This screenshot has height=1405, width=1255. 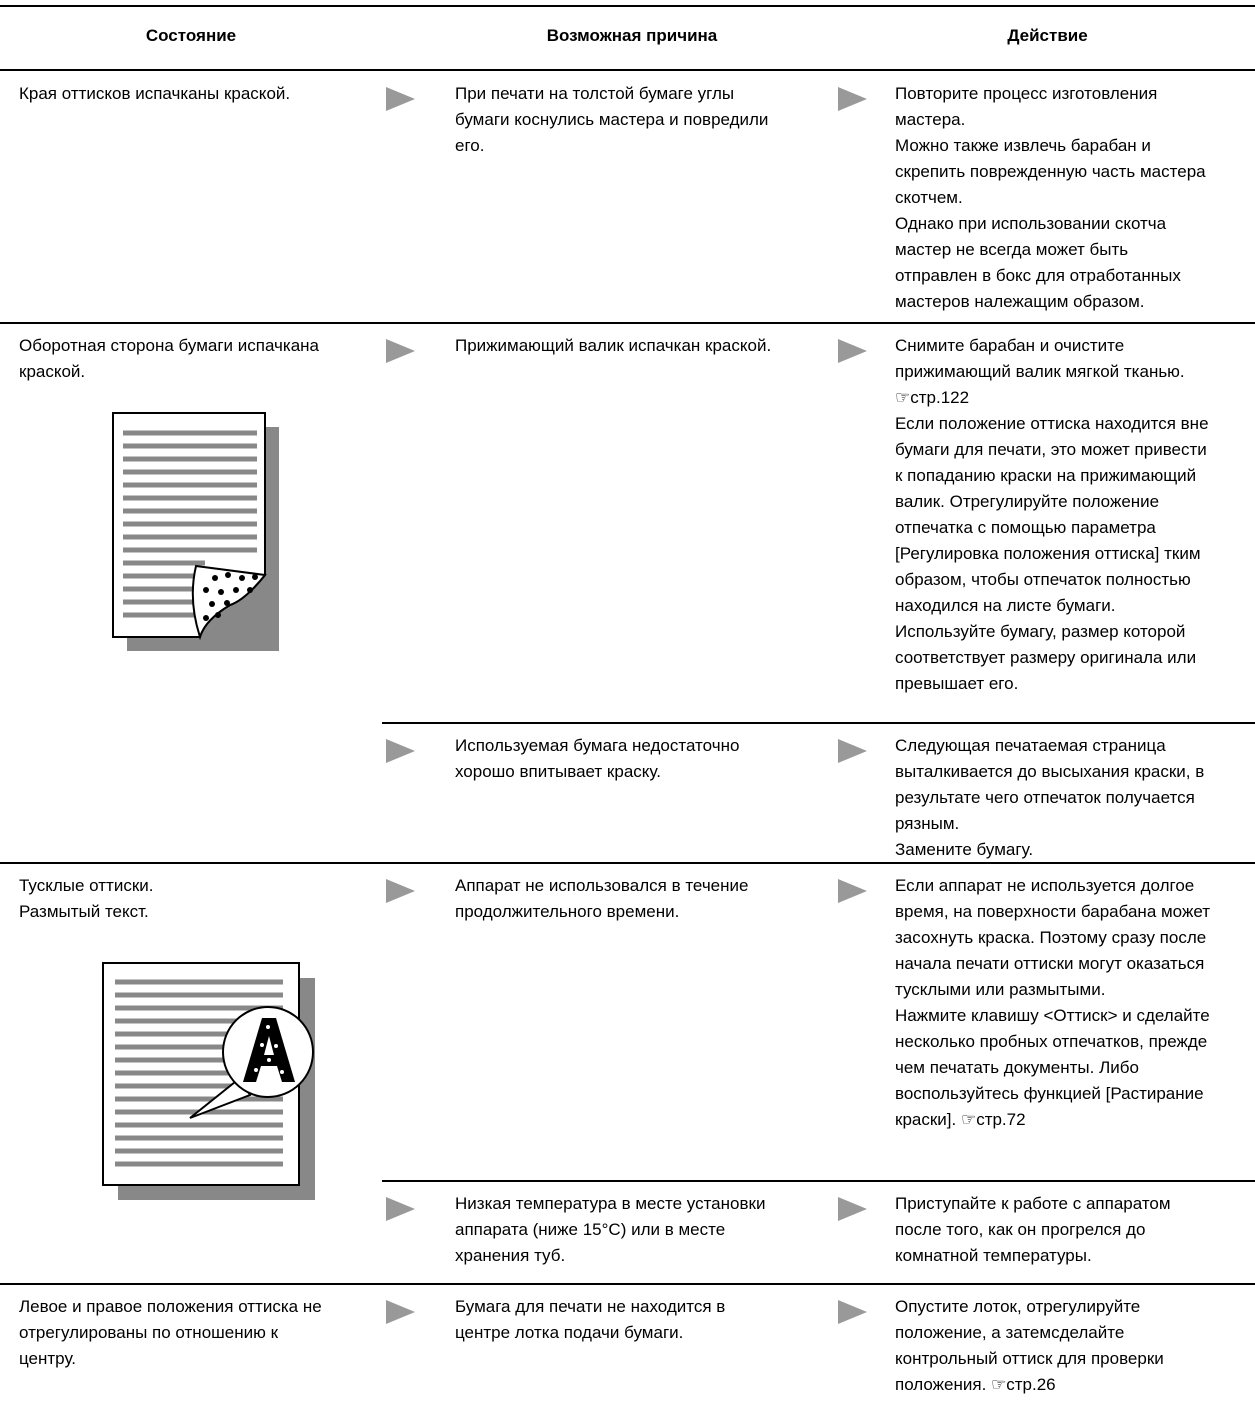 What do you see at coordinates (1026, 93) in the screenshot?
I see `text-line: Повторите процесс изготовления` at bounding box center [1026, 93].